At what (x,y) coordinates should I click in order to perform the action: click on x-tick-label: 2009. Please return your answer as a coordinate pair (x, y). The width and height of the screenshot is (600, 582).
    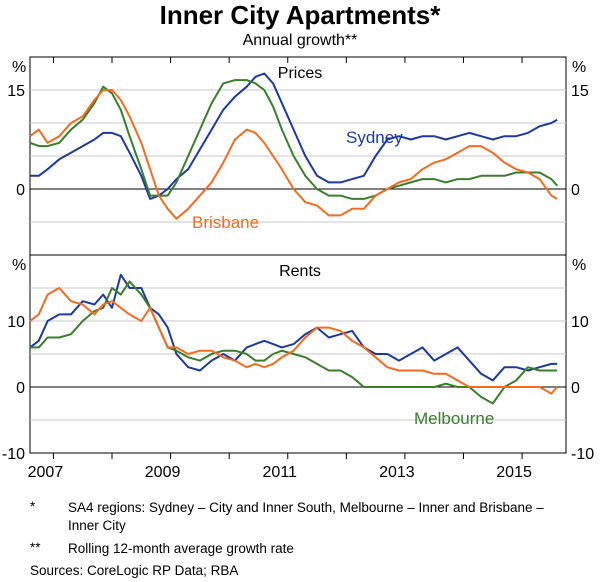
    Looking at the image, I should click on (163, 472).